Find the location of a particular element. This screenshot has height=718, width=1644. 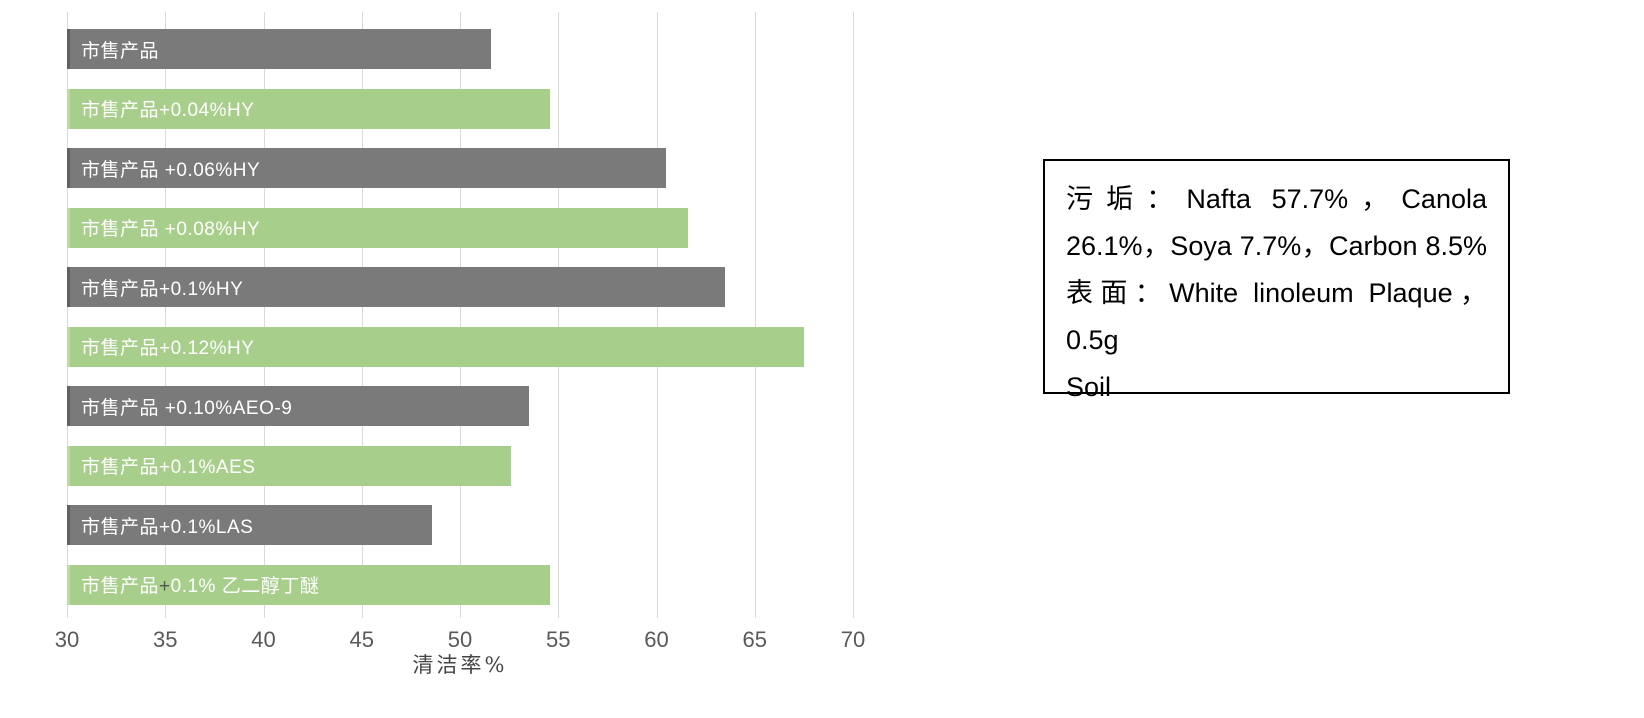

bar-7: 市售产品 +0.10%AEO-9 is located at coordinates (298, 406).